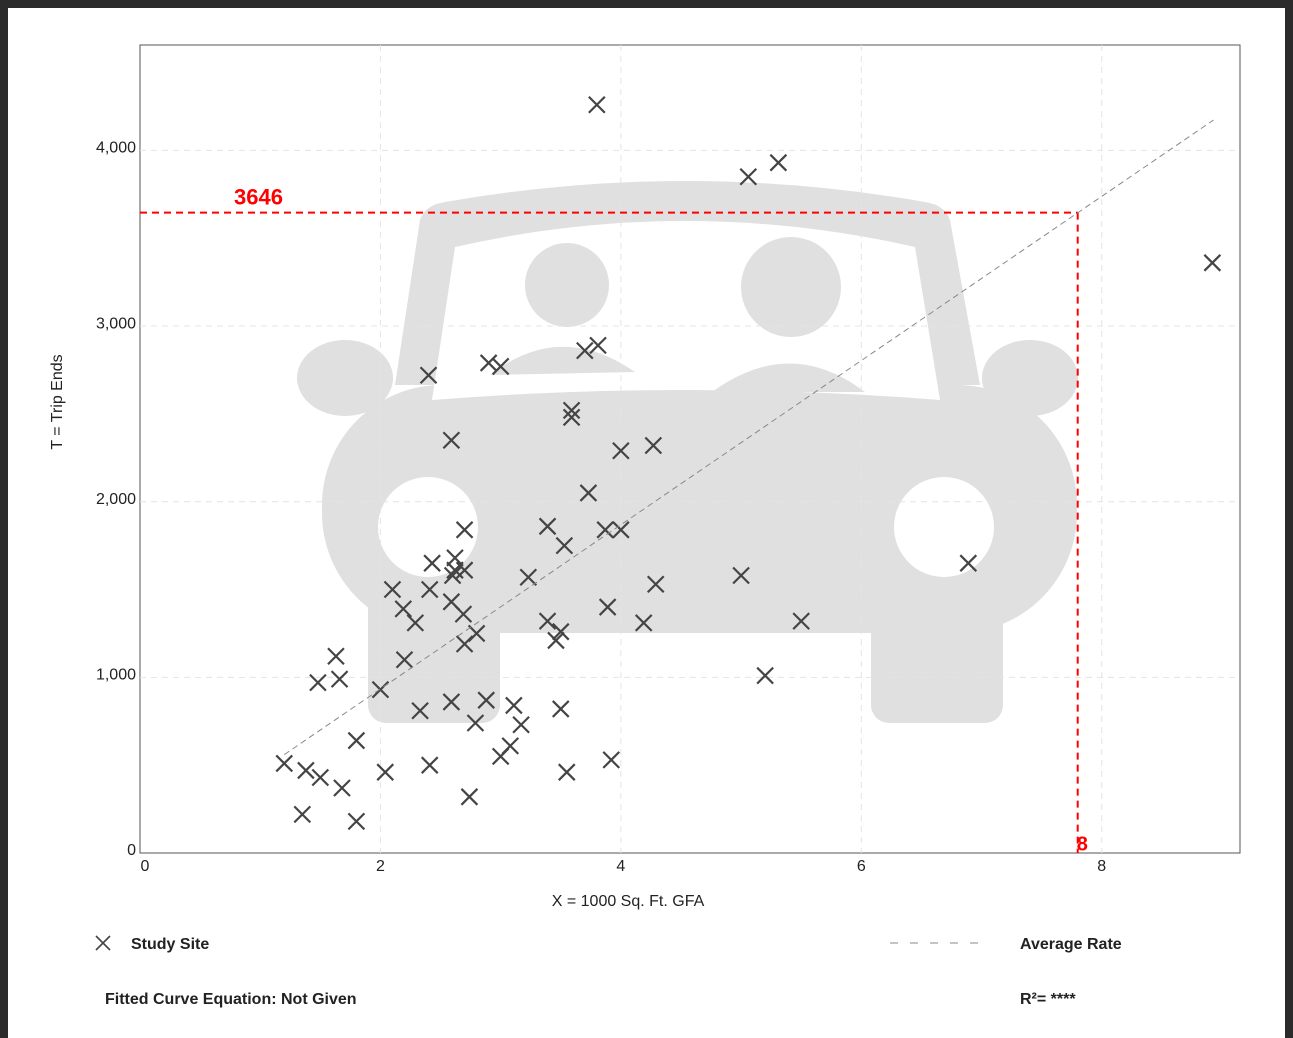  I want to click on annotation-label: 3646, so click(258, 196).